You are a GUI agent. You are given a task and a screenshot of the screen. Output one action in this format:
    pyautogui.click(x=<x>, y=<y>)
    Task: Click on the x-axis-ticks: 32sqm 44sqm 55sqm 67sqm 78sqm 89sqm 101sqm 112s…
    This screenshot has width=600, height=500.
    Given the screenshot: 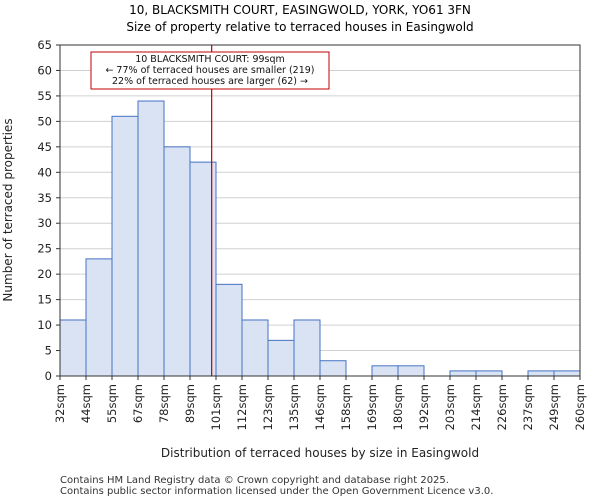 What is the action you would take?
    pyautogui.click(x=320, y=403)
    